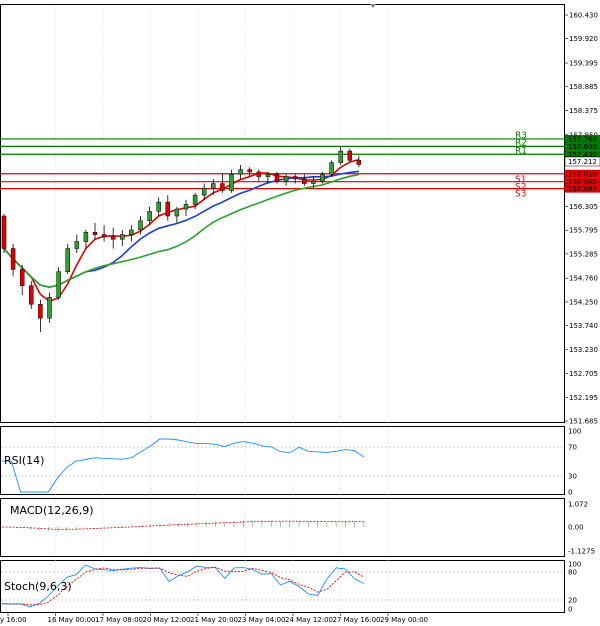 This screenshot has width=600, height=626. What do you see at coordinates (581, 552) in the screenshot?
I see `macd-tick-label: -1.1275` at bounding box center [581, 552].